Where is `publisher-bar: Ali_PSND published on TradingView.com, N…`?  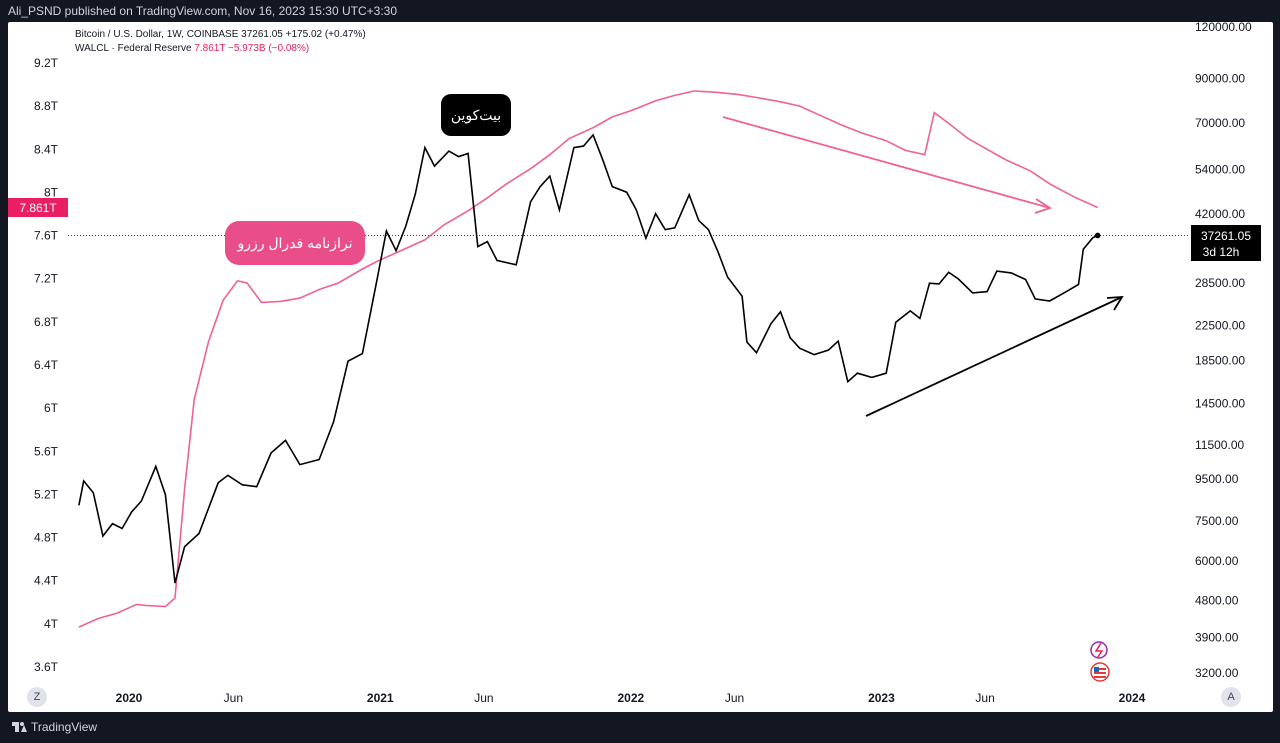 publisher-bar: Ali_PSND published on TradingView.com, N… is located at coordinates (640, 11).